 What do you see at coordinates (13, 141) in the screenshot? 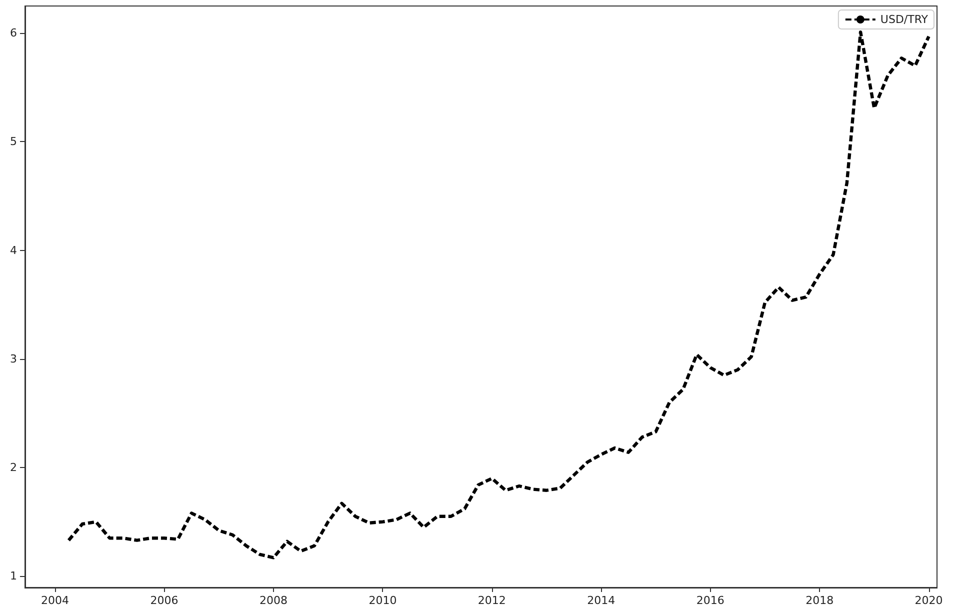
I see `y-tick-label: 5` at bounding box center [13, 141].